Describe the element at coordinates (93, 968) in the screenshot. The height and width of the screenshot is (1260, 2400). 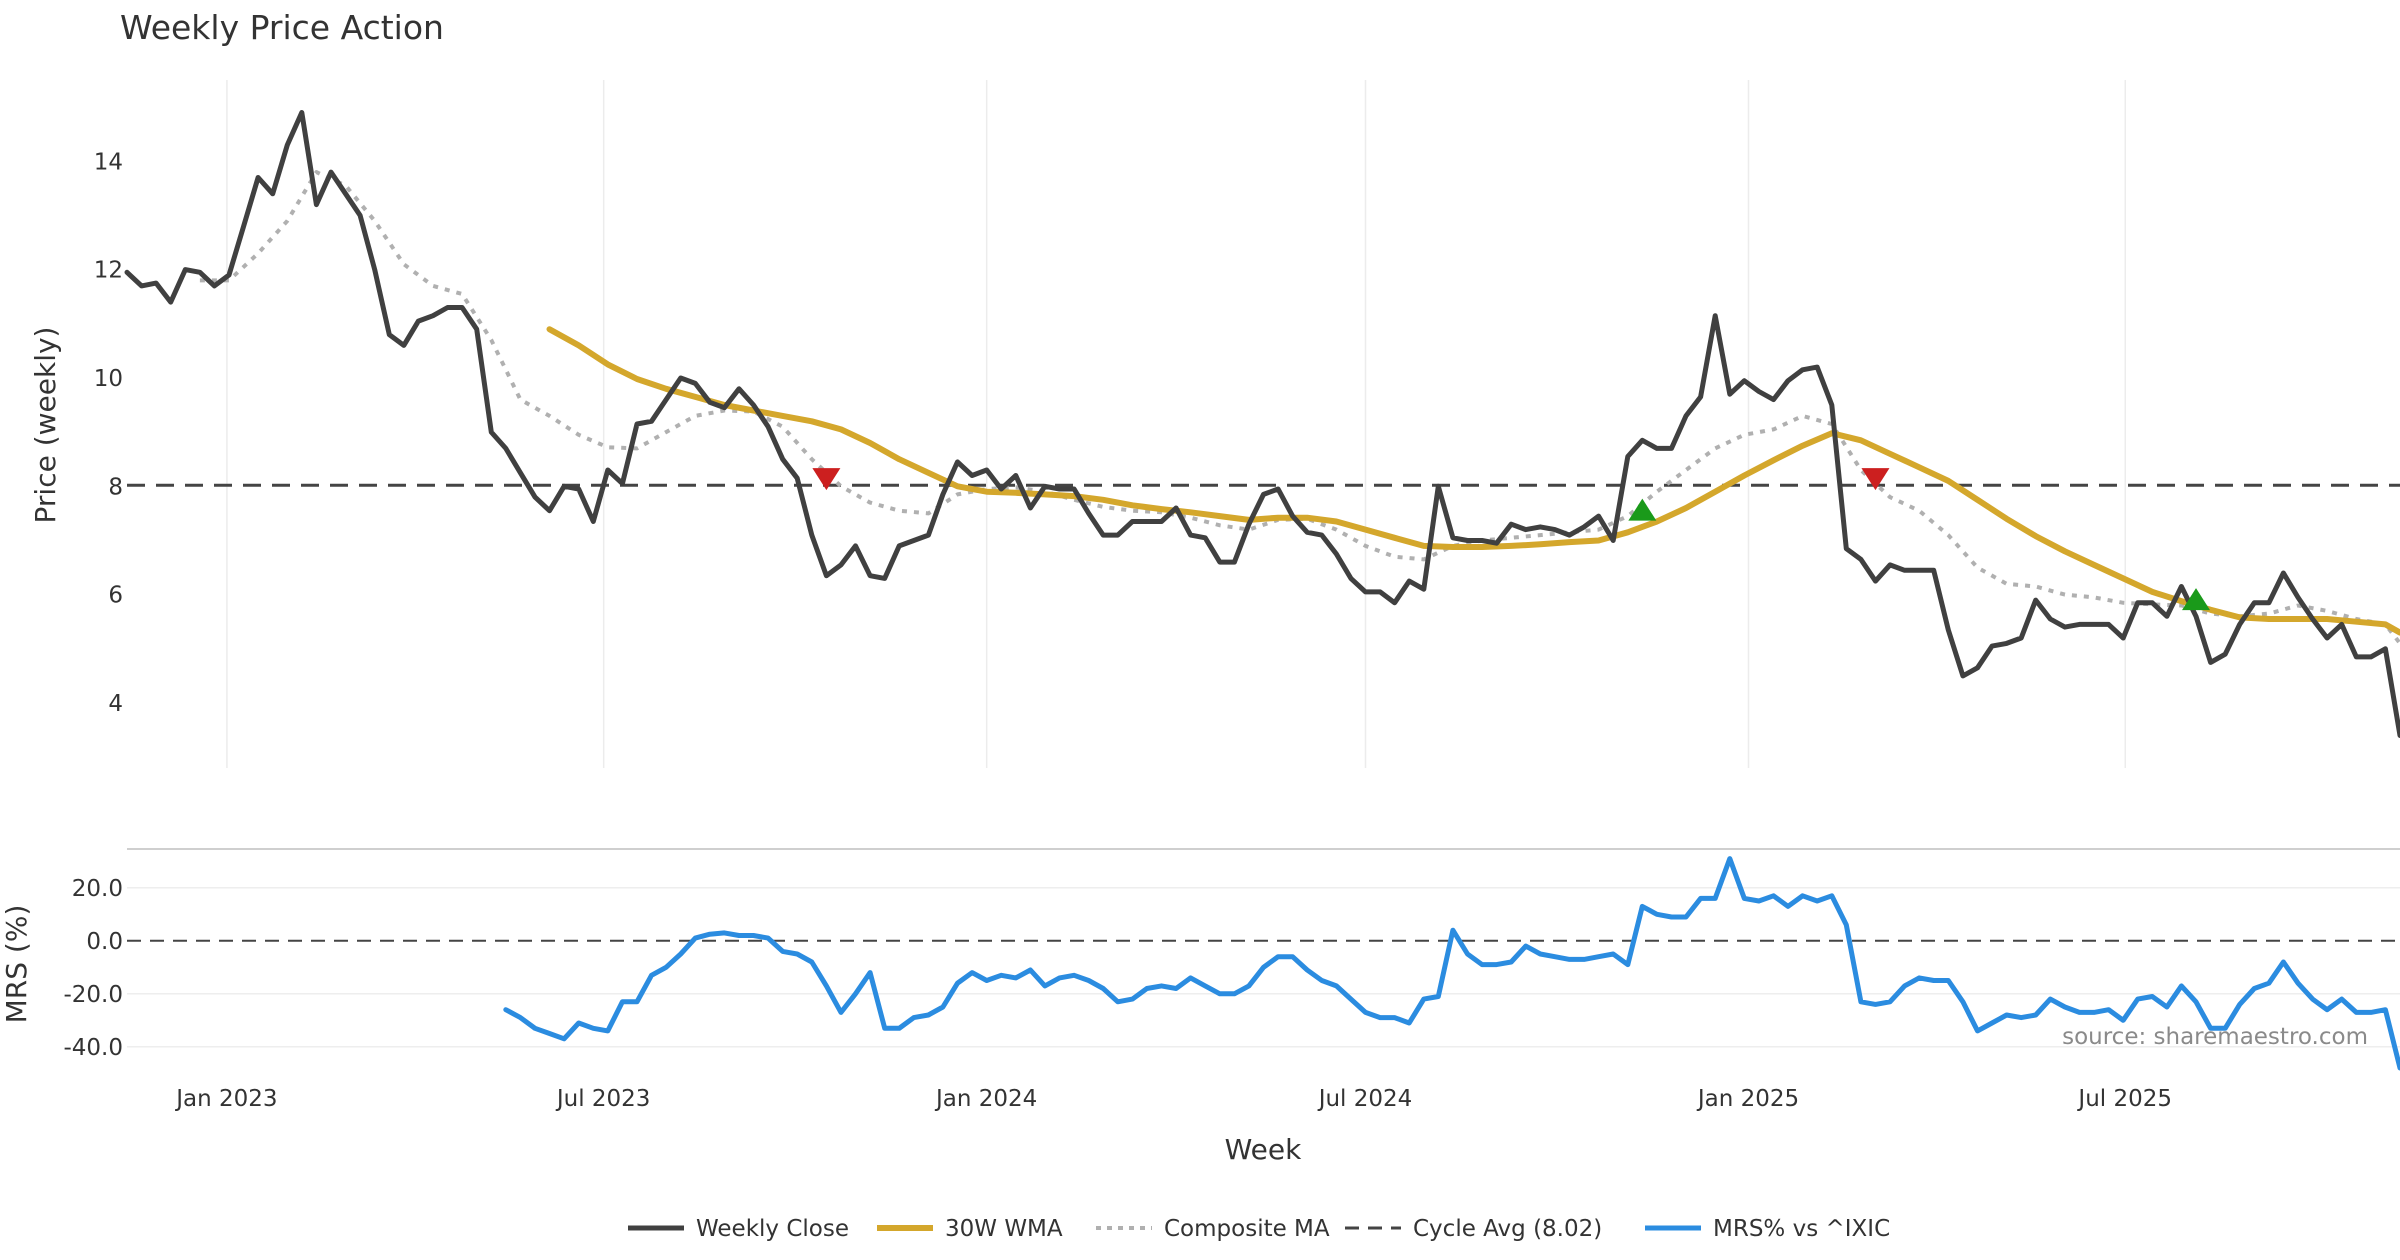
I see `mrs-y-ticks: 20.0 0.0 -20.0 -40.0` at that location.